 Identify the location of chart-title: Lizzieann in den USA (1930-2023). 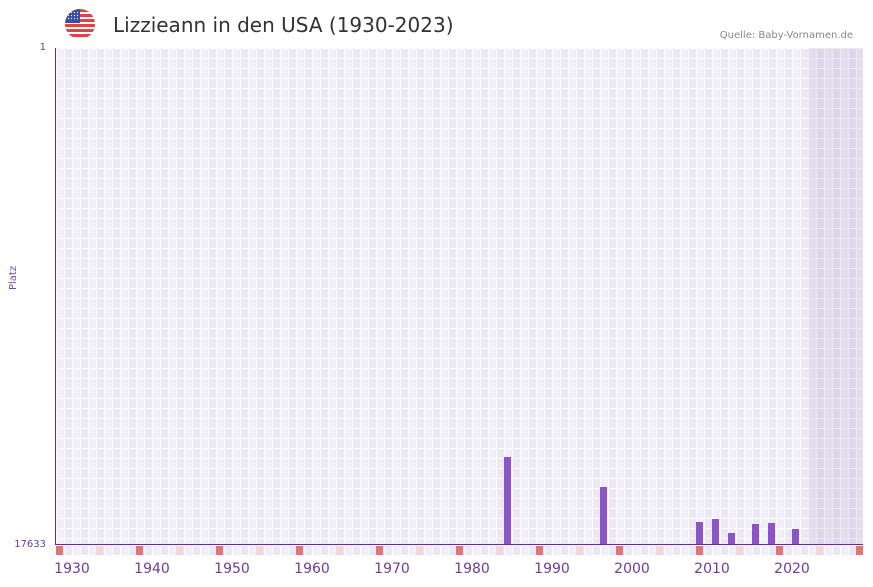
(283, 25).